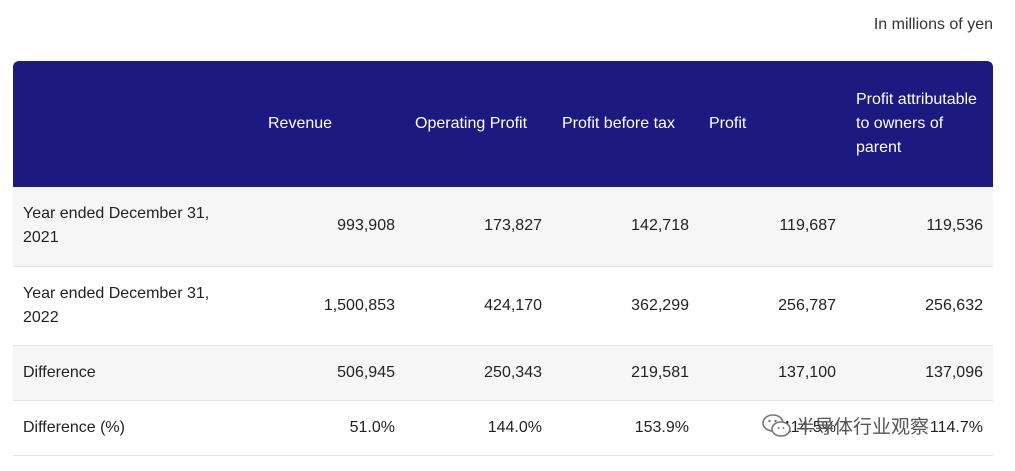 The height and width of the screenshot is (471, 1015). What do you see at coordinates (772, 373) in the screenshot?
I see `cell-profit: 137,100` at bounding box center [772, 373].